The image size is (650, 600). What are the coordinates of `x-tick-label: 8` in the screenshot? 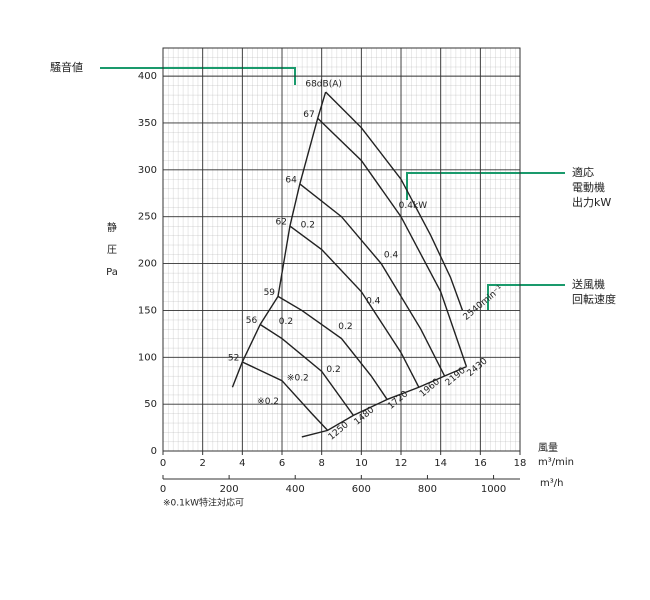 It's located at (321, 463).